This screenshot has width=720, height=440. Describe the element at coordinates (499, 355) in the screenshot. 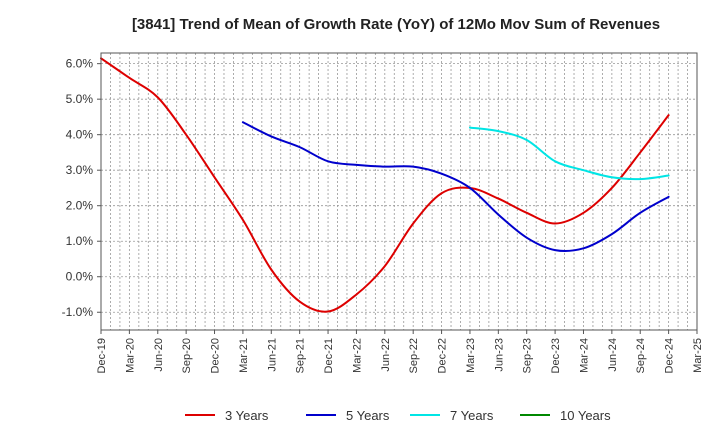

I see `x-tick-label: Jun-23` at that location.